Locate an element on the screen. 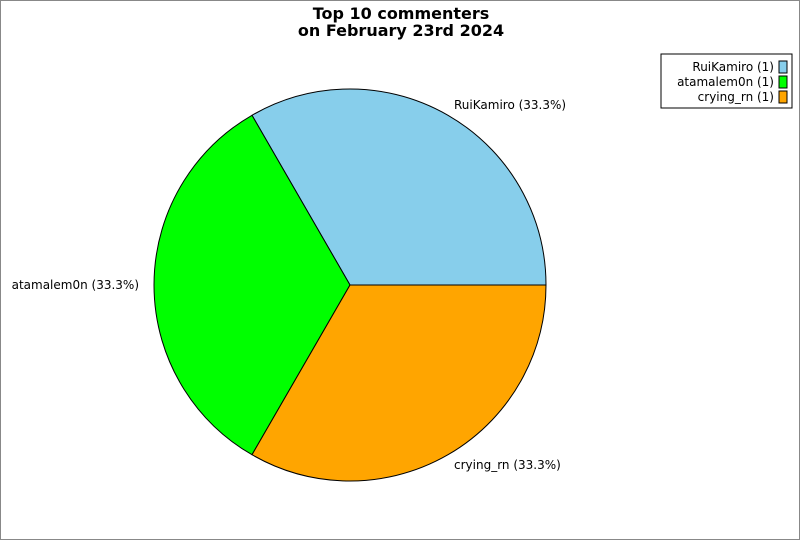 The width and height of the screenshot is (800, 540). slice-label: RuiKamiro (33.3%) is located at coordinates (510, 105).